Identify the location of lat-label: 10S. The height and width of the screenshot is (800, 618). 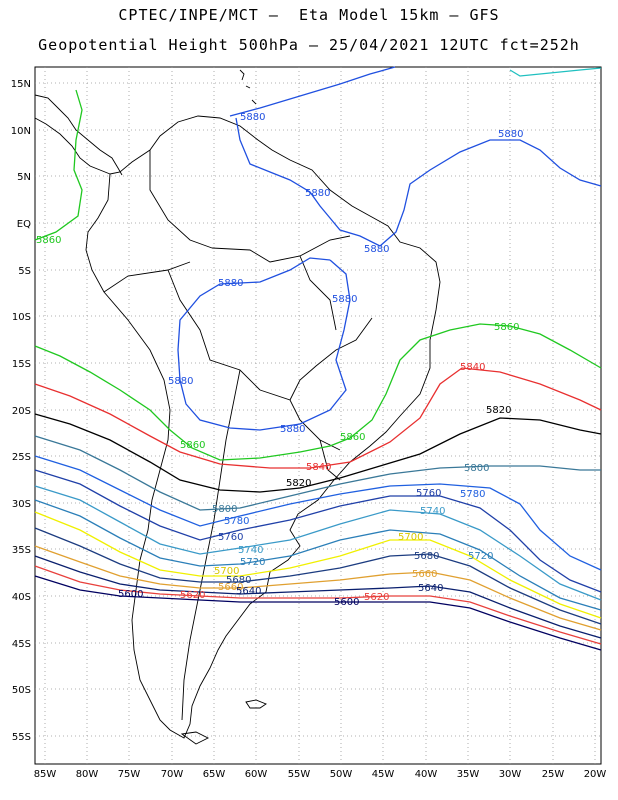
(21, 317).